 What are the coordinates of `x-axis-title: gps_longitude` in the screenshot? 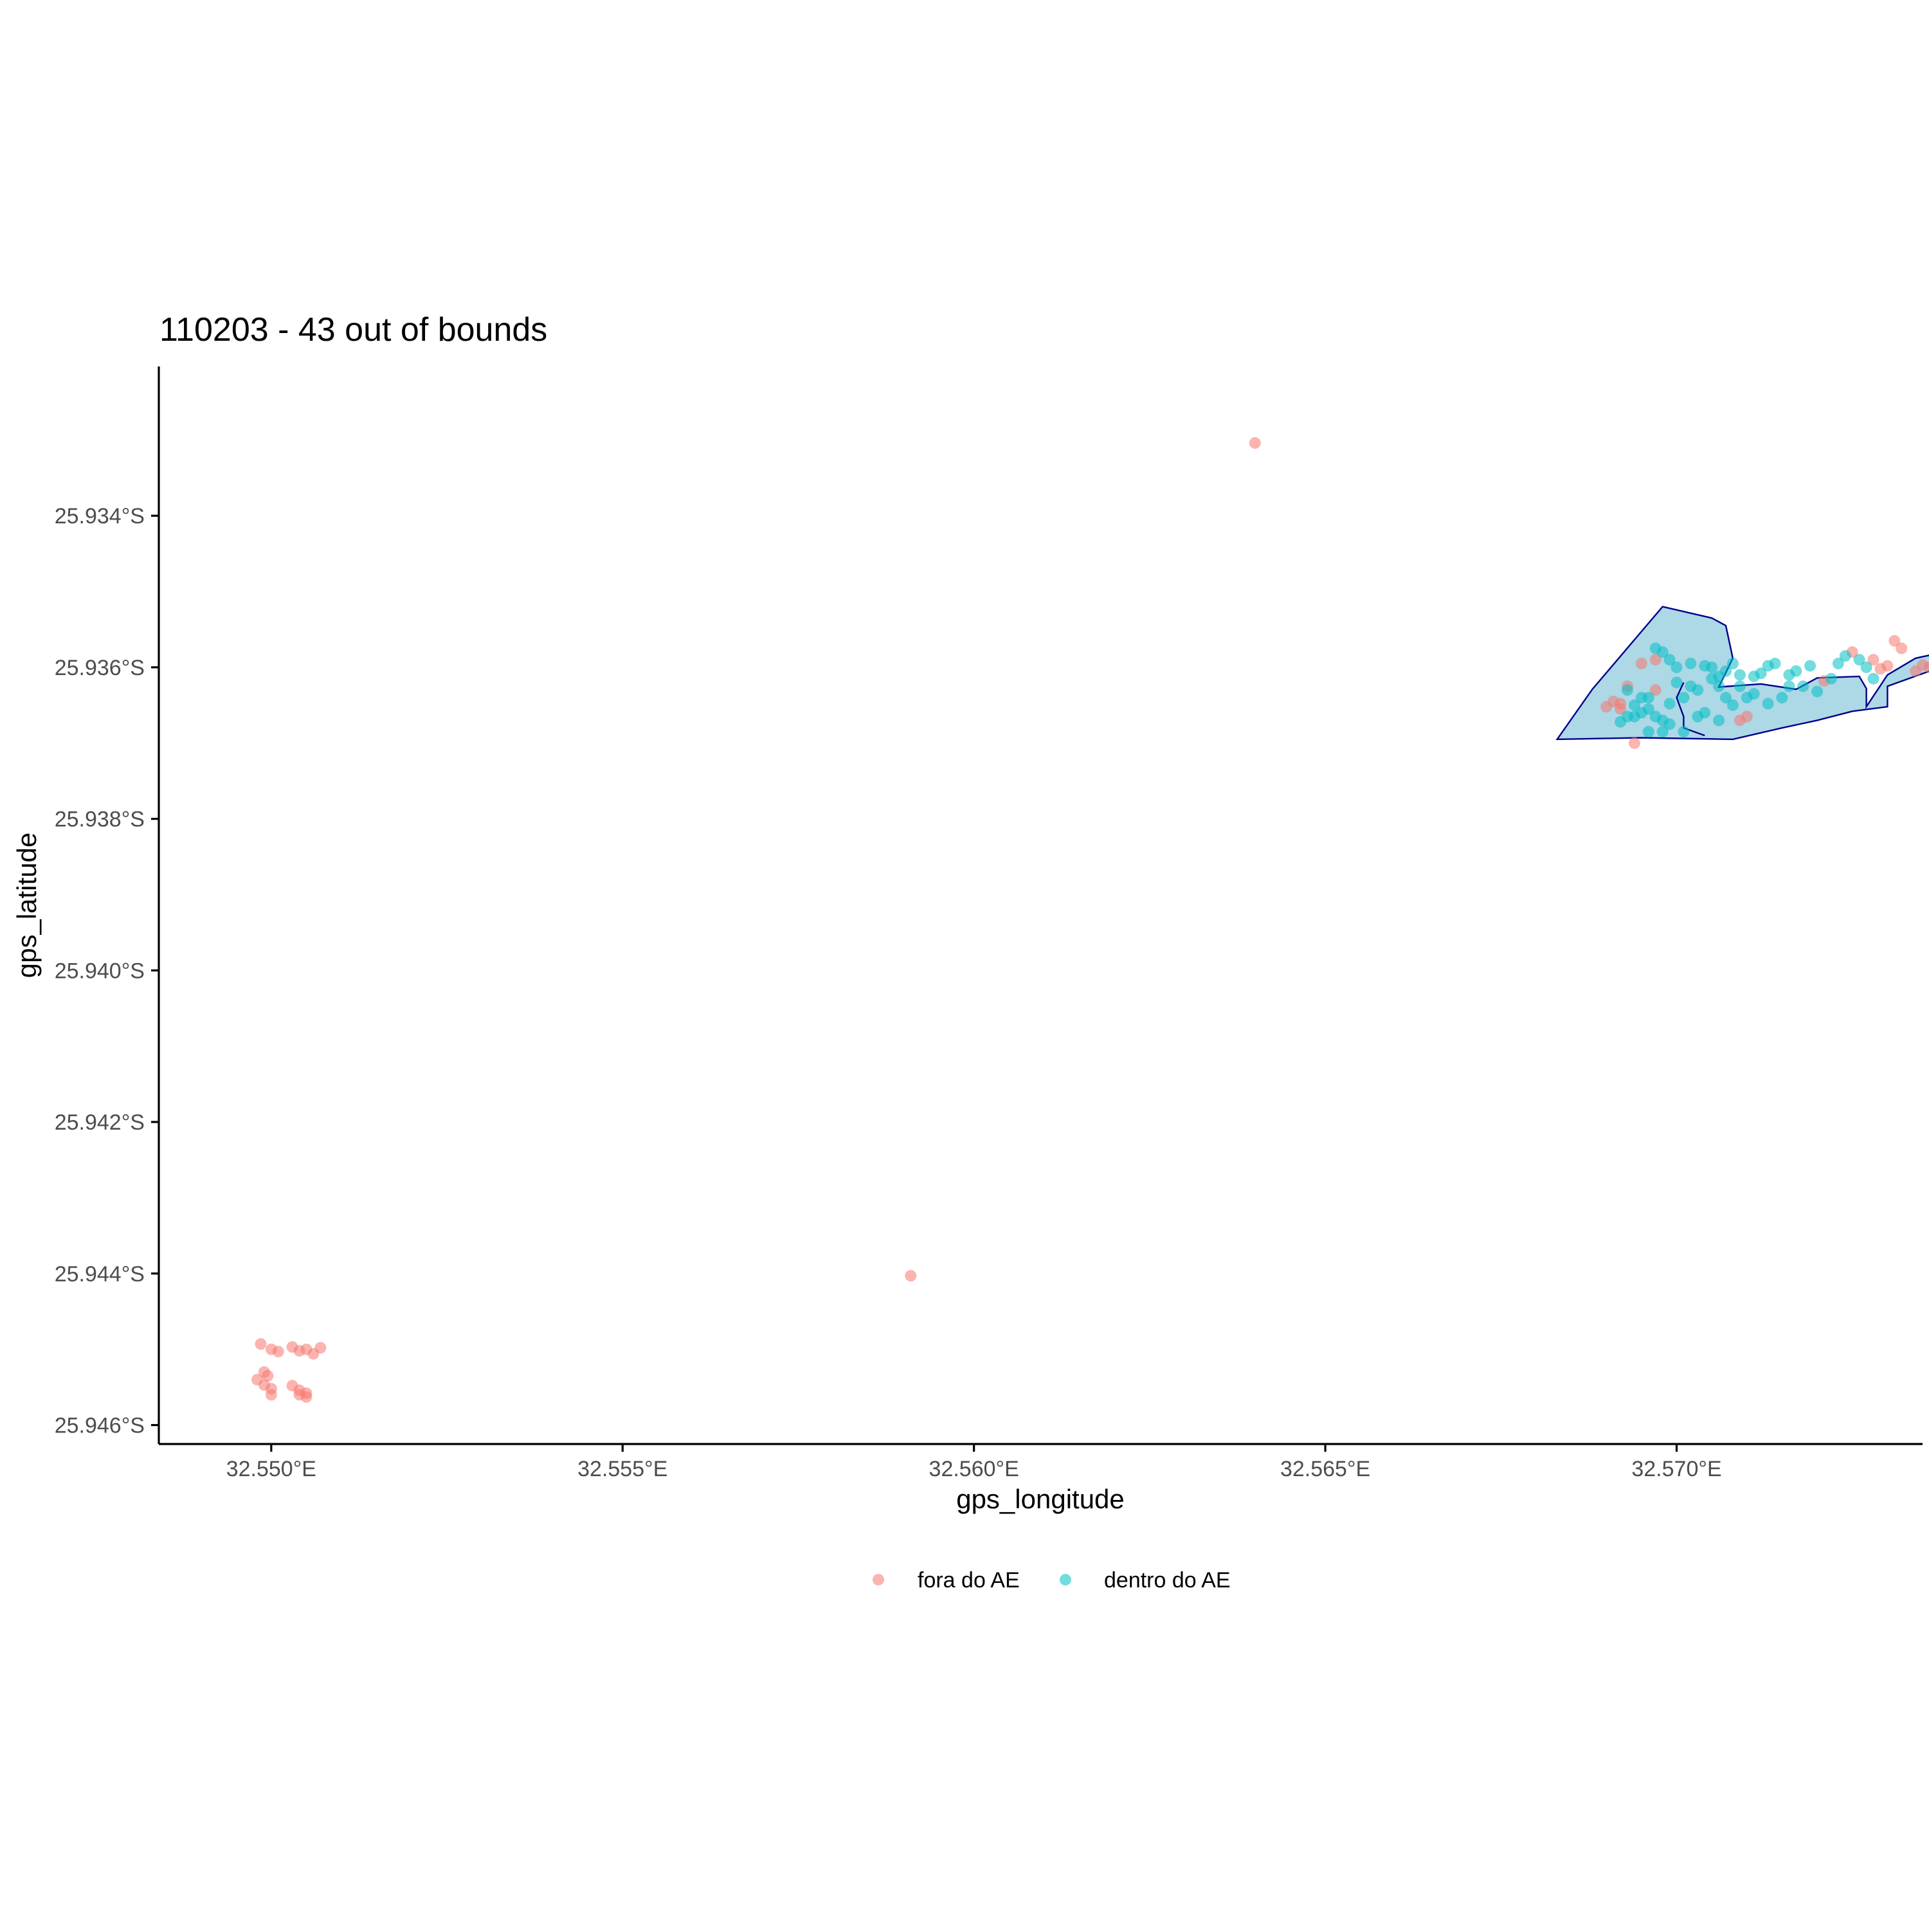 It's located at (1040, 1499).